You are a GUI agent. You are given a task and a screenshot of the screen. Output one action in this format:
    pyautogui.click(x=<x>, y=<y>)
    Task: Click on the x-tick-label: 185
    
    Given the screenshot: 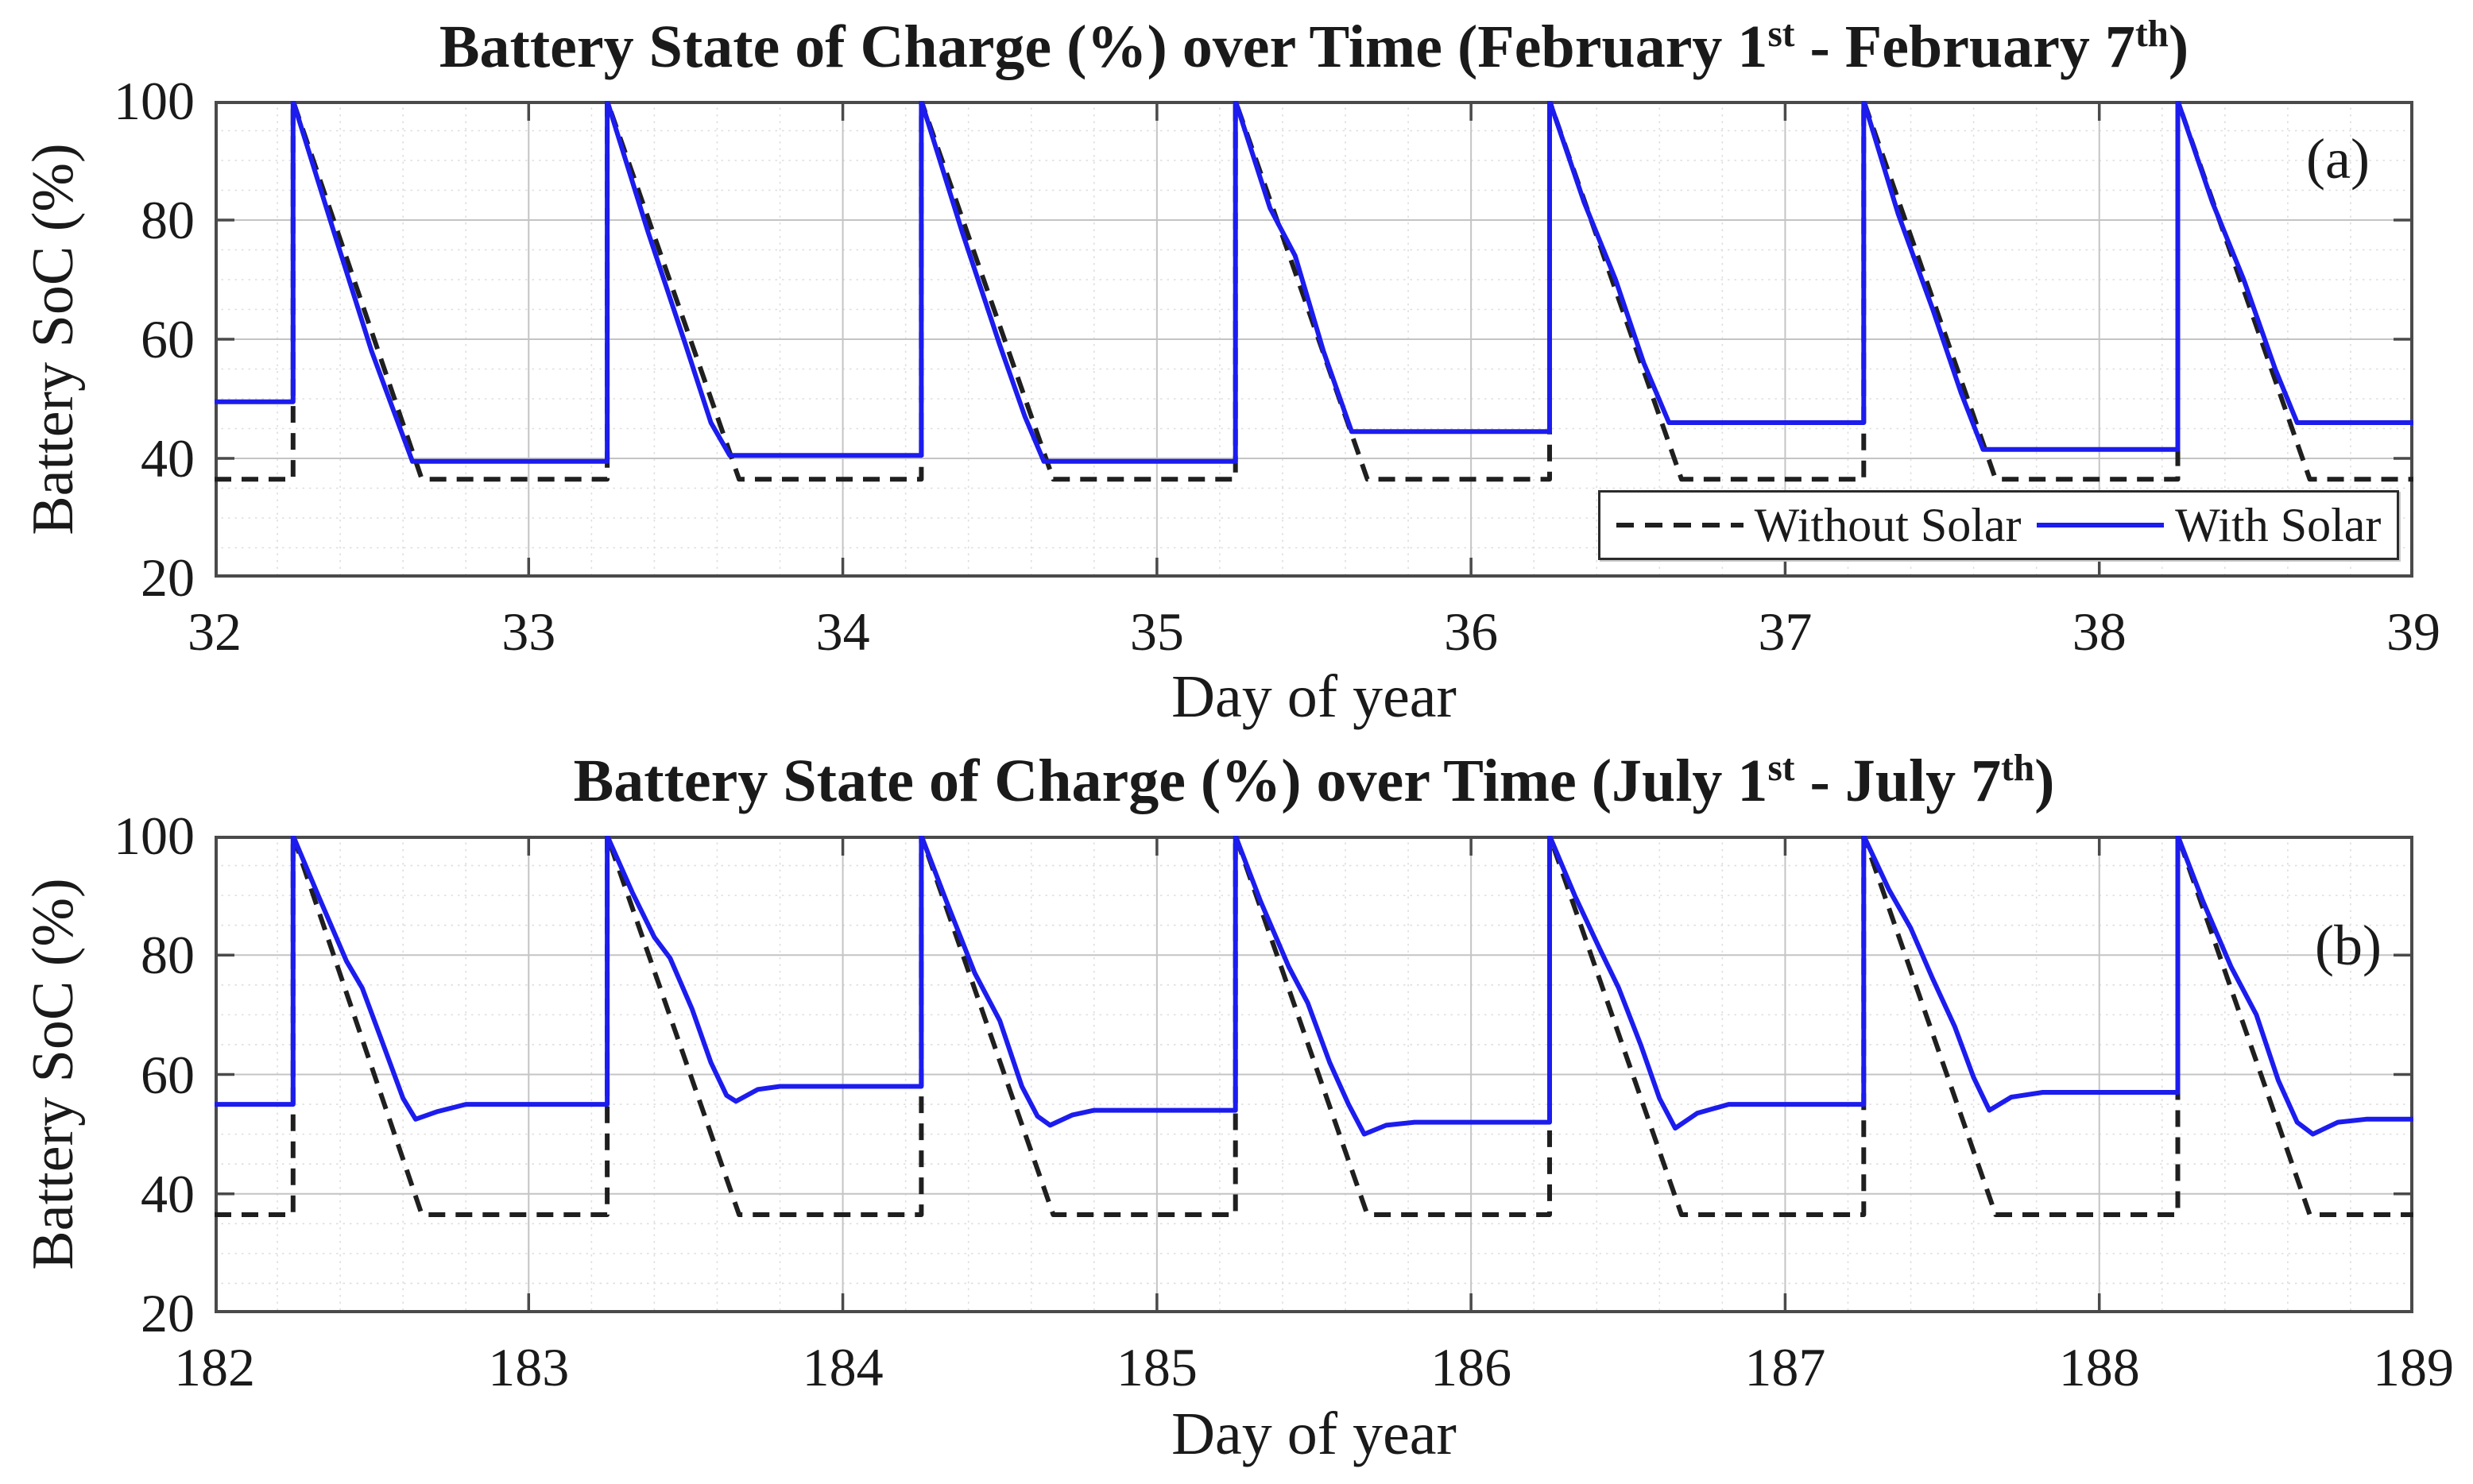 What is the action you would take?
    pyautogui.click(x=1157, y=1367)
    